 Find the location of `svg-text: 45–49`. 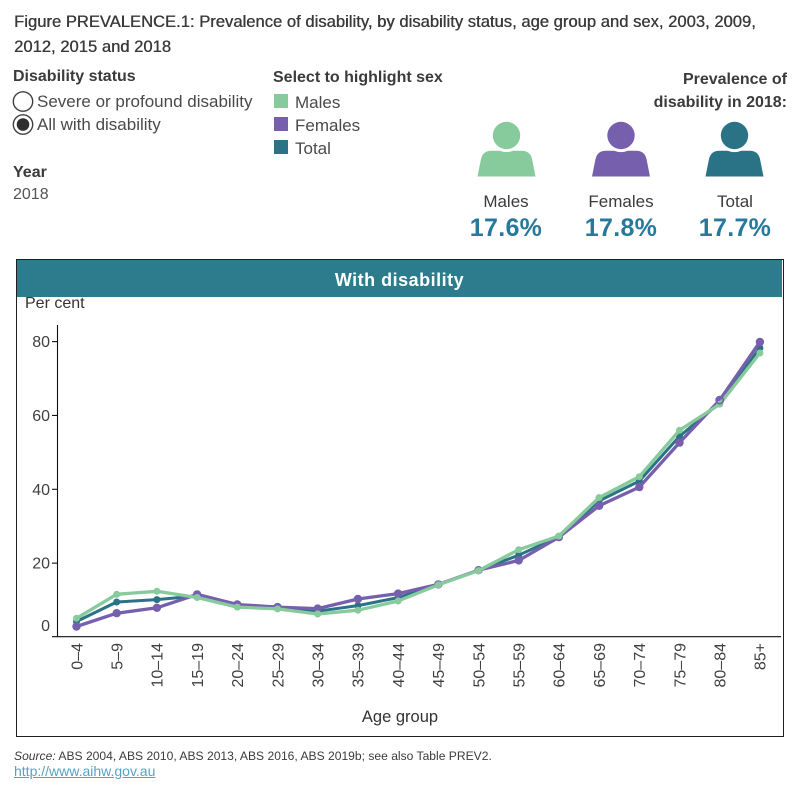

svg-text: 45–49 is located at coordinates (439, 665).